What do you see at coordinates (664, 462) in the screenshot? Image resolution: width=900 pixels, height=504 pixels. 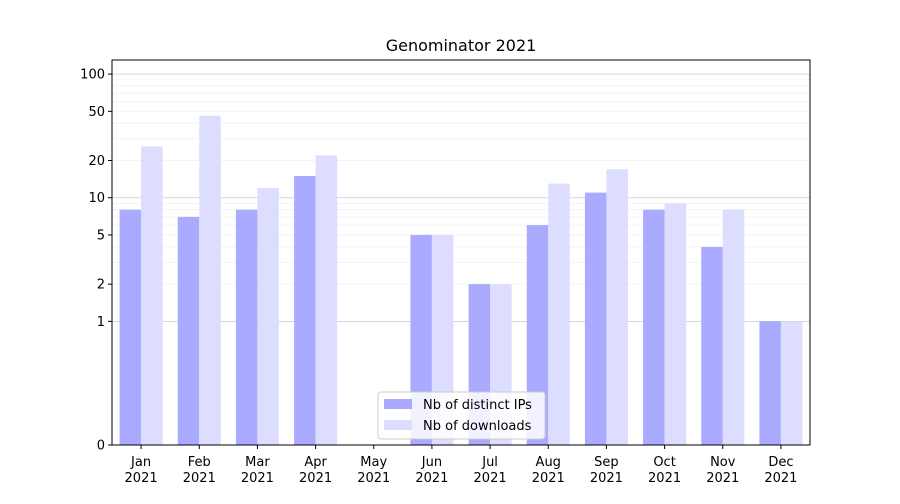 I see `x-tick-label-month: Oct` at bounding box center [664, 462].